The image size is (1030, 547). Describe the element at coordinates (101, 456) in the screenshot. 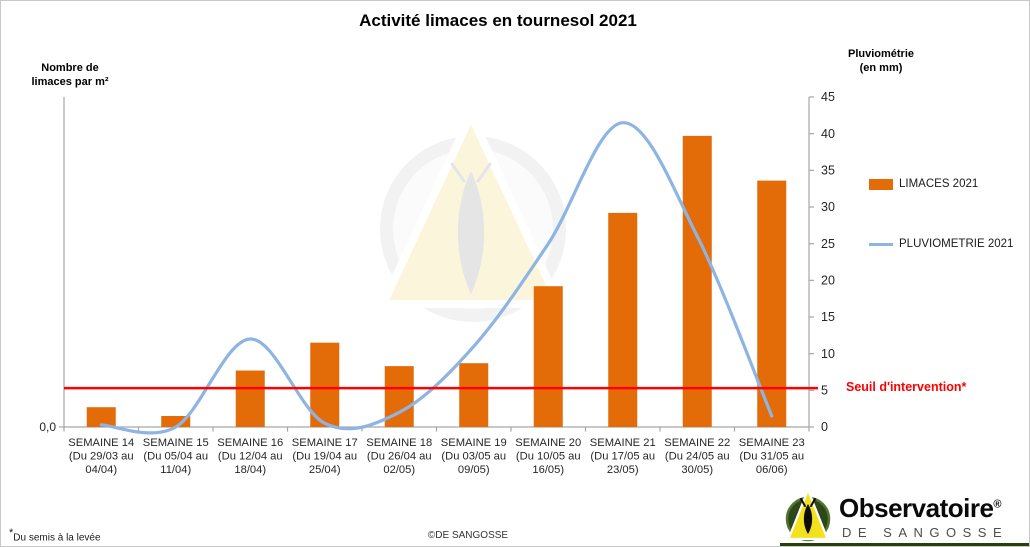

I see `x-axis-category-label: SEMAINE 14 (Du 29/03 au 04/04)` at that location.